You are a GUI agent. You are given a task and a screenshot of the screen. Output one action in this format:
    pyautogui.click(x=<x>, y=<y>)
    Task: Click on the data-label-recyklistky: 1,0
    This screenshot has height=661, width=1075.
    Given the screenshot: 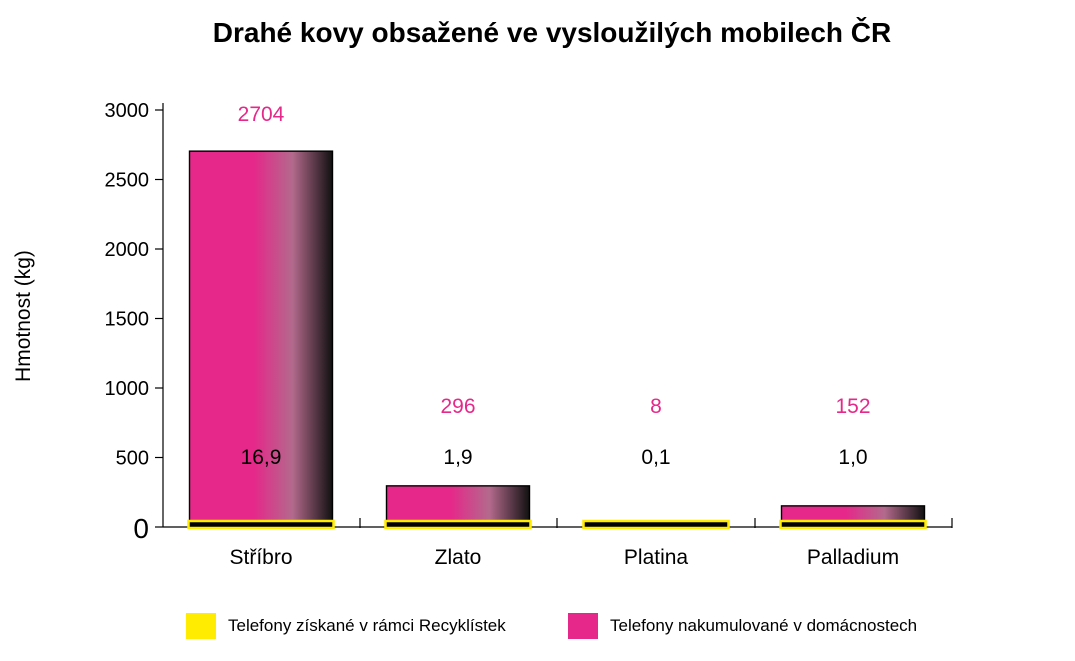 What is the action you would take?
    pyautogui.click(x=852, y=457)
    